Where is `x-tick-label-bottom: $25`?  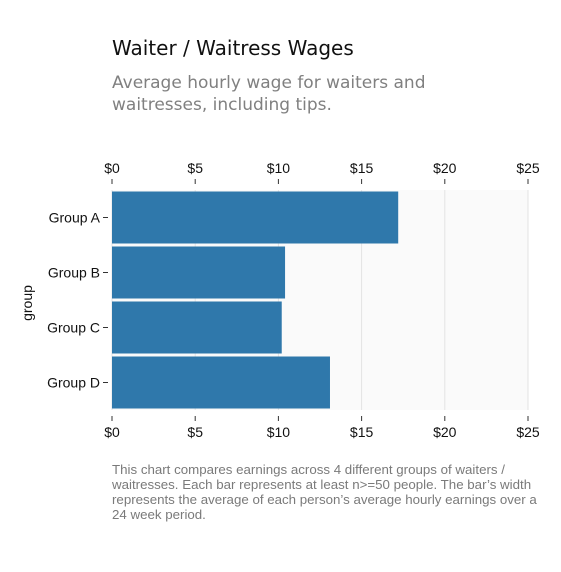
x-tick-label-bottom: $25 is located at coordinates (528, 432).